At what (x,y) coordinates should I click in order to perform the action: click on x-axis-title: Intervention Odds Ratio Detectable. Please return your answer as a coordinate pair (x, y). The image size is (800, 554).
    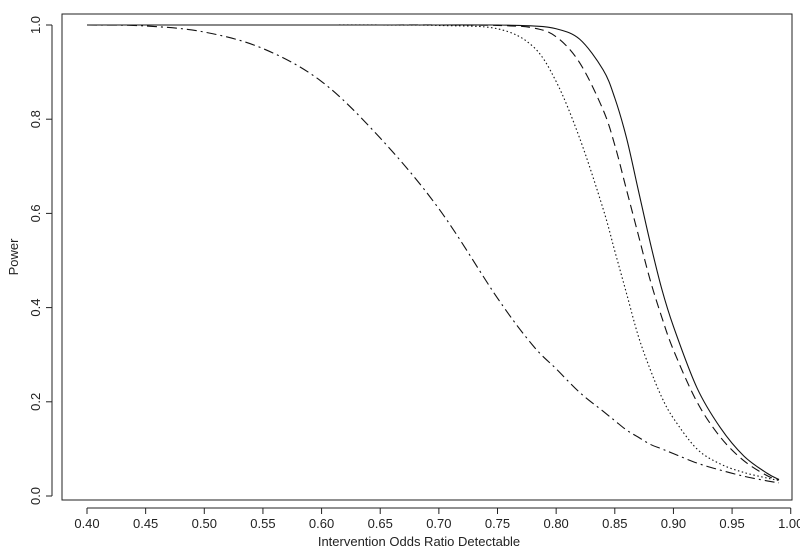
    Looking at the image, I should click on (419, 541).